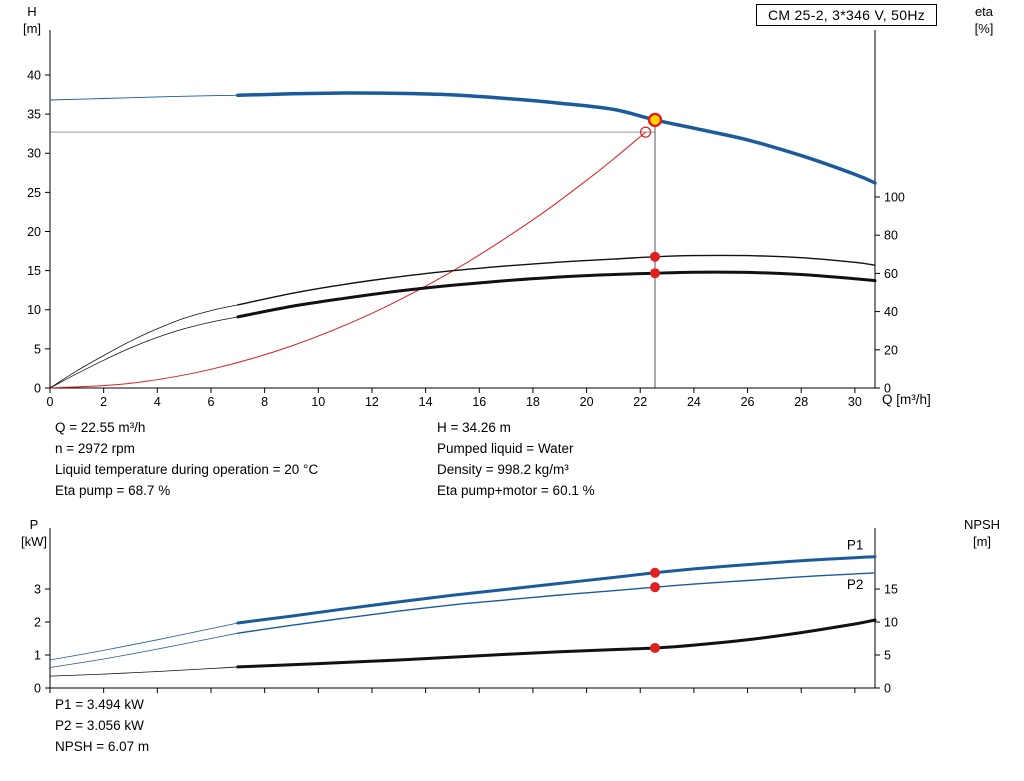 The width and height of the screenshot is (1024, 781). I want to click on y-left-tick-label: 5, so click(37, 349).